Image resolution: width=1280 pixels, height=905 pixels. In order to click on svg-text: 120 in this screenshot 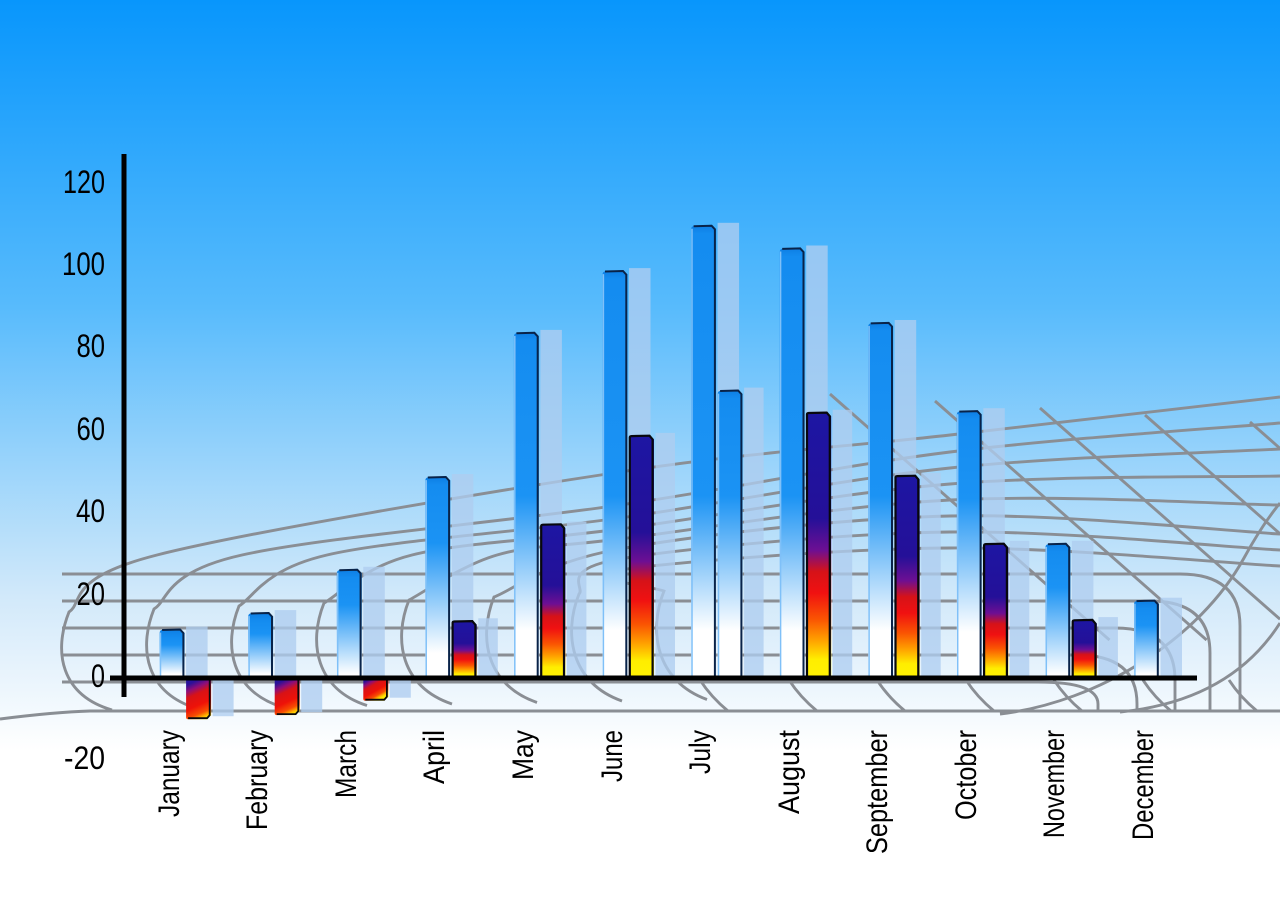, I will do `click(84, 182)`.